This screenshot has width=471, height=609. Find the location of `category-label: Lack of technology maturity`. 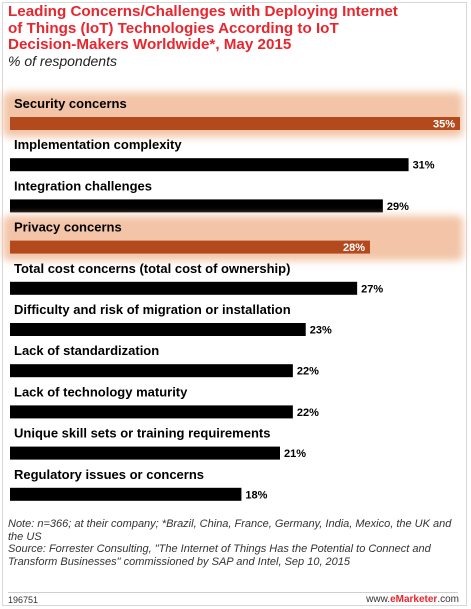

category-label: Lack of technology maturity is located at coordinates (101, 391).